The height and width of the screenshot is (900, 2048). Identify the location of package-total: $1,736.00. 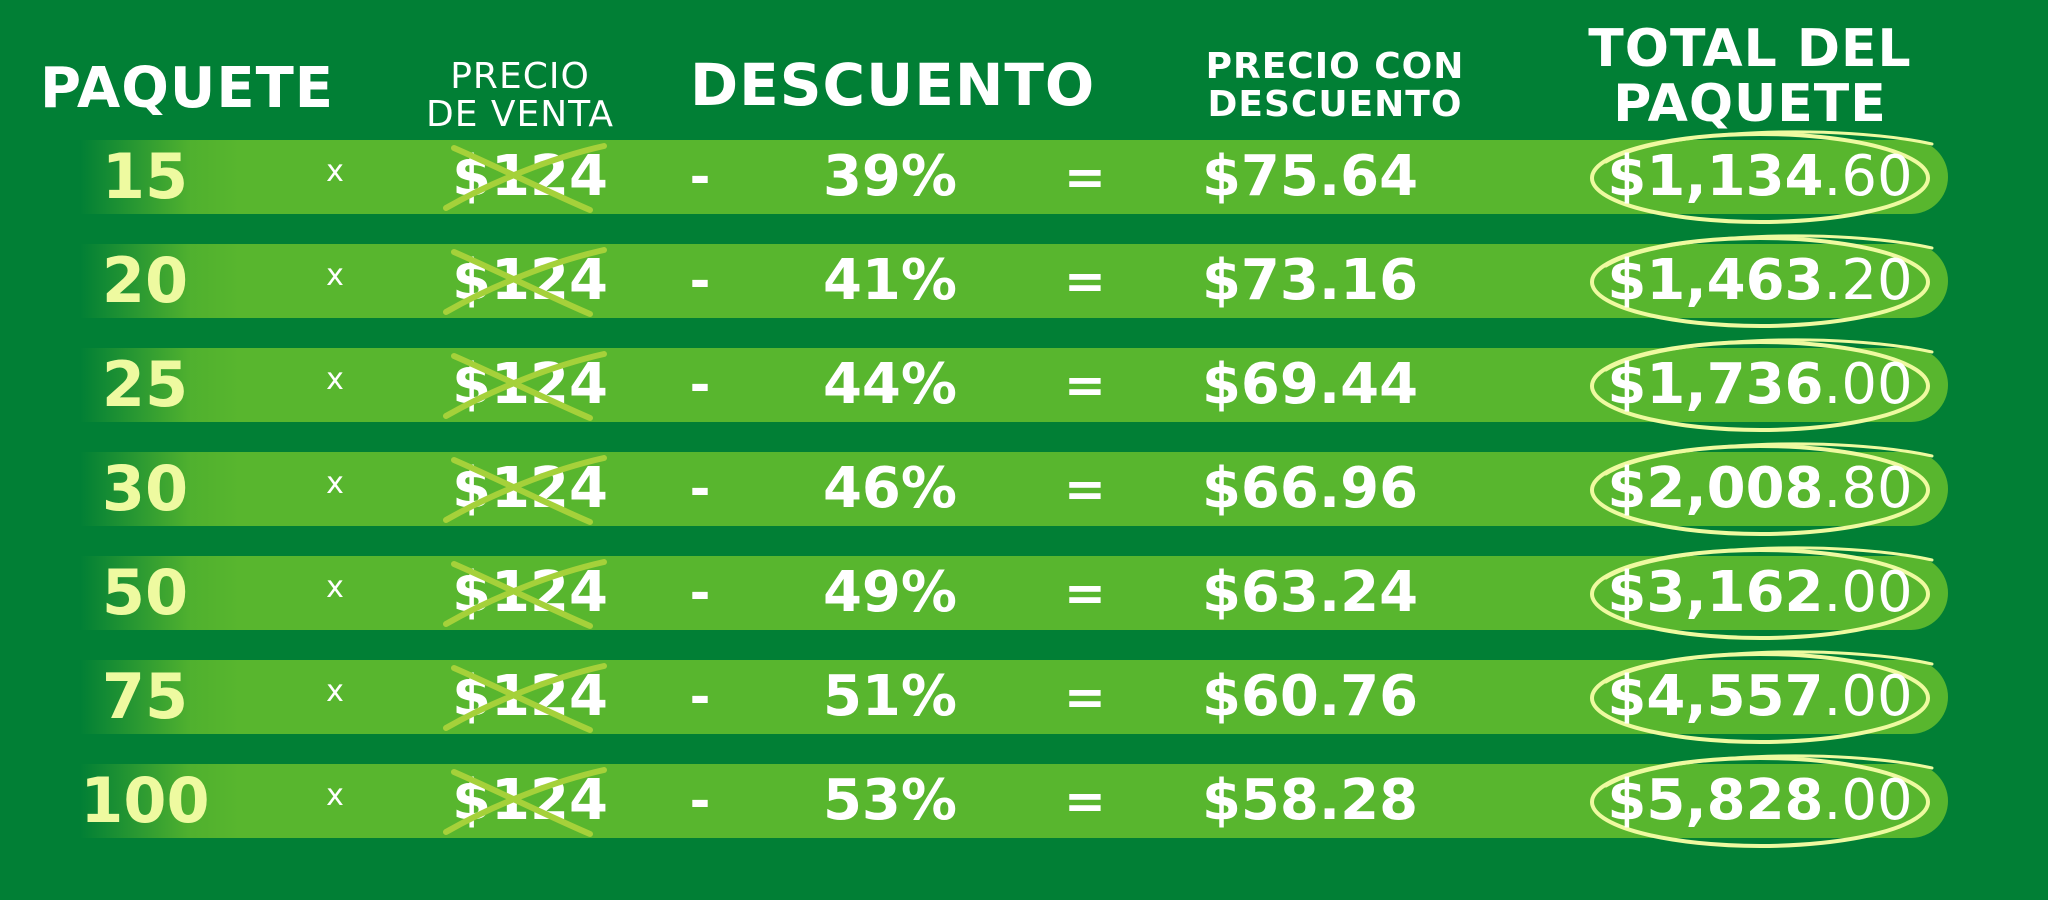
(1760, 385).